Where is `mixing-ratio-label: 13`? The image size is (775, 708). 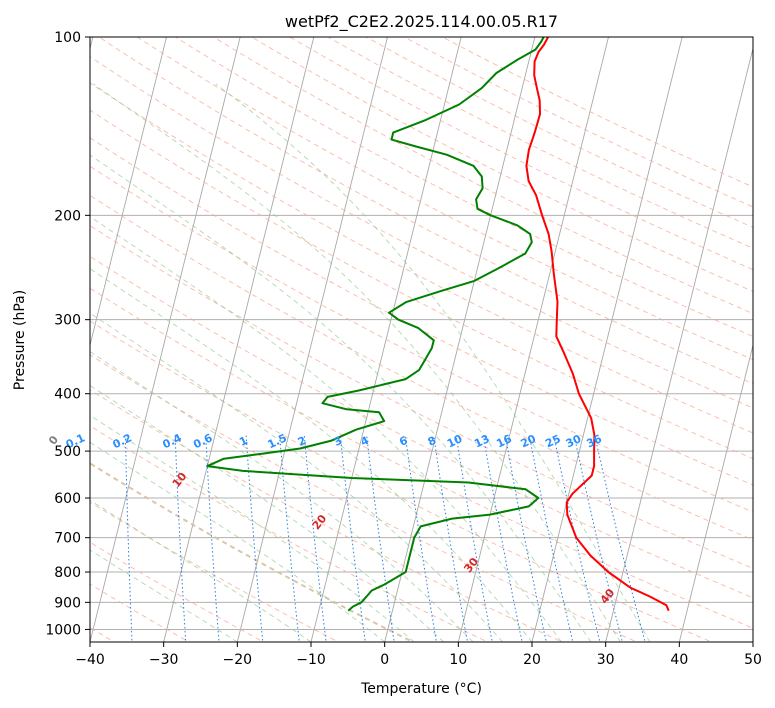
mixing-ratio-label: 13 is located at coordinates (481, 441).